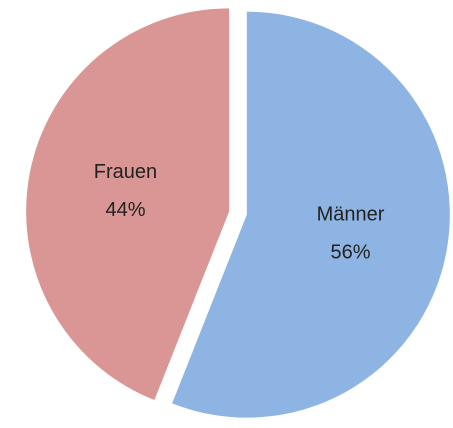 This screenshot has height=428, width=453. I want to click on slice-label: Männer, so click(351, 215).